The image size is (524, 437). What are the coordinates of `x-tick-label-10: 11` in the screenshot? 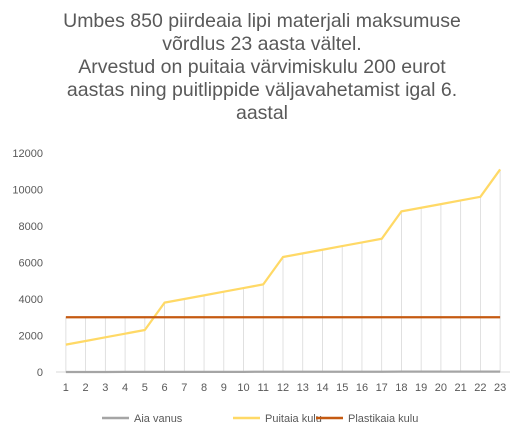 It's located at (263, 388).